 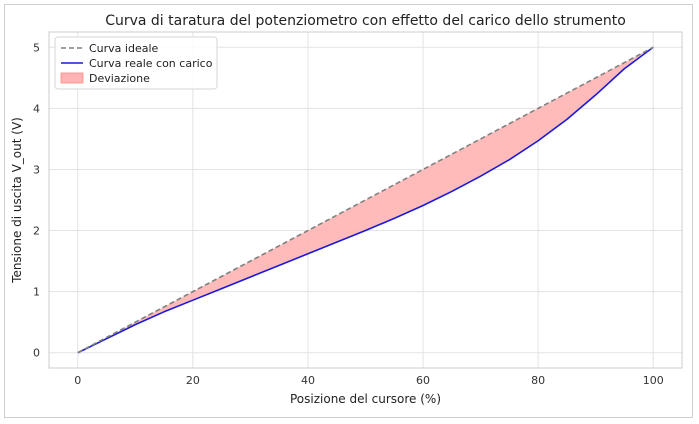 I want to click on y-tick-label: 1, so click(x=36, y=292).